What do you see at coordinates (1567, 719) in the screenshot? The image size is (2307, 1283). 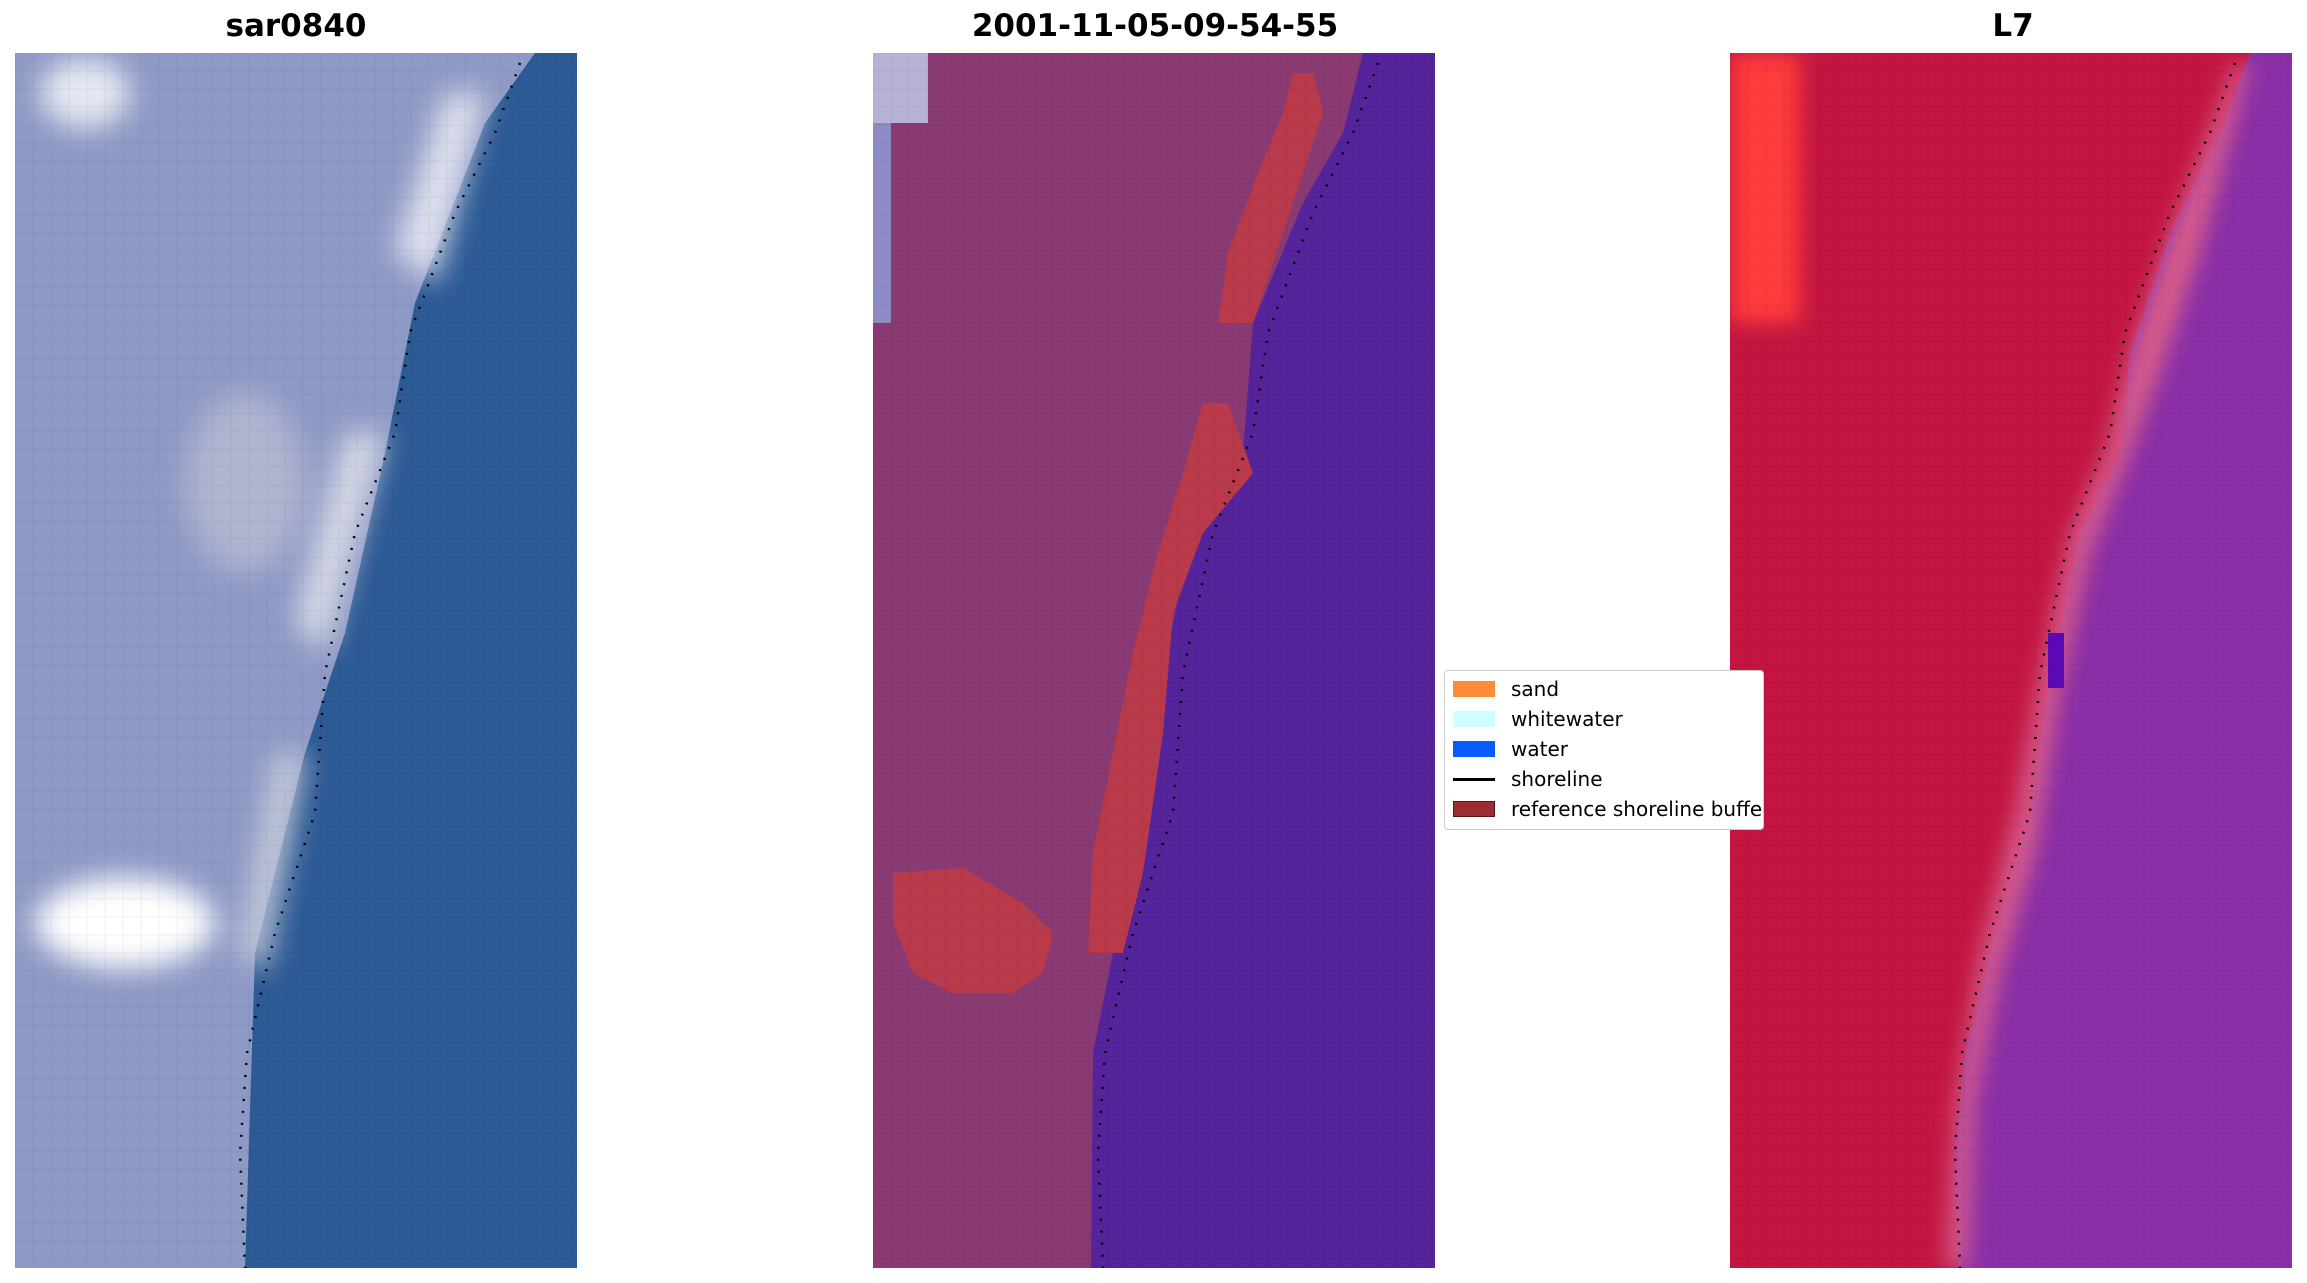 I see `legend-label-whitewater: whitewater` at bounding box center [1567, 719].